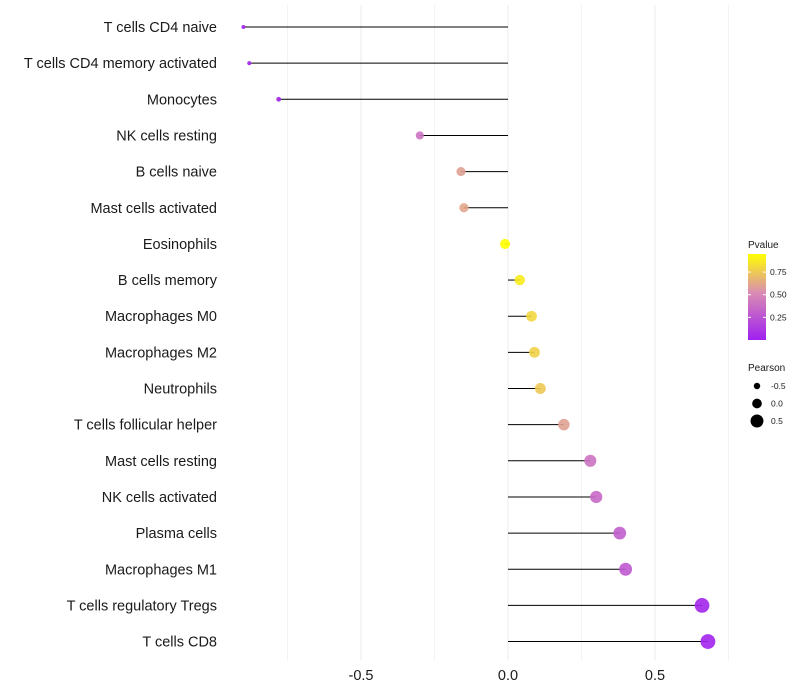  What do you see at coordinates (655, 676) in the screenshot?
I see `x-tick-label: 0.5` at bounding box center [655, 676].